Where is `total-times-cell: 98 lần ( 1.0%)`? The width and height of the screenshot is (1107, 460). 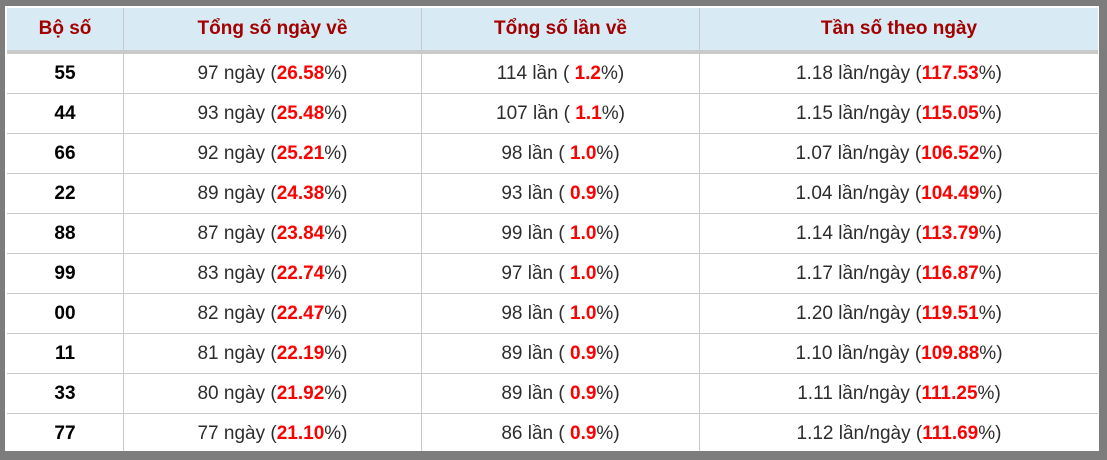 total-times-cell: 98 lần ( 1.0%) is located at coordinates (560, 313).